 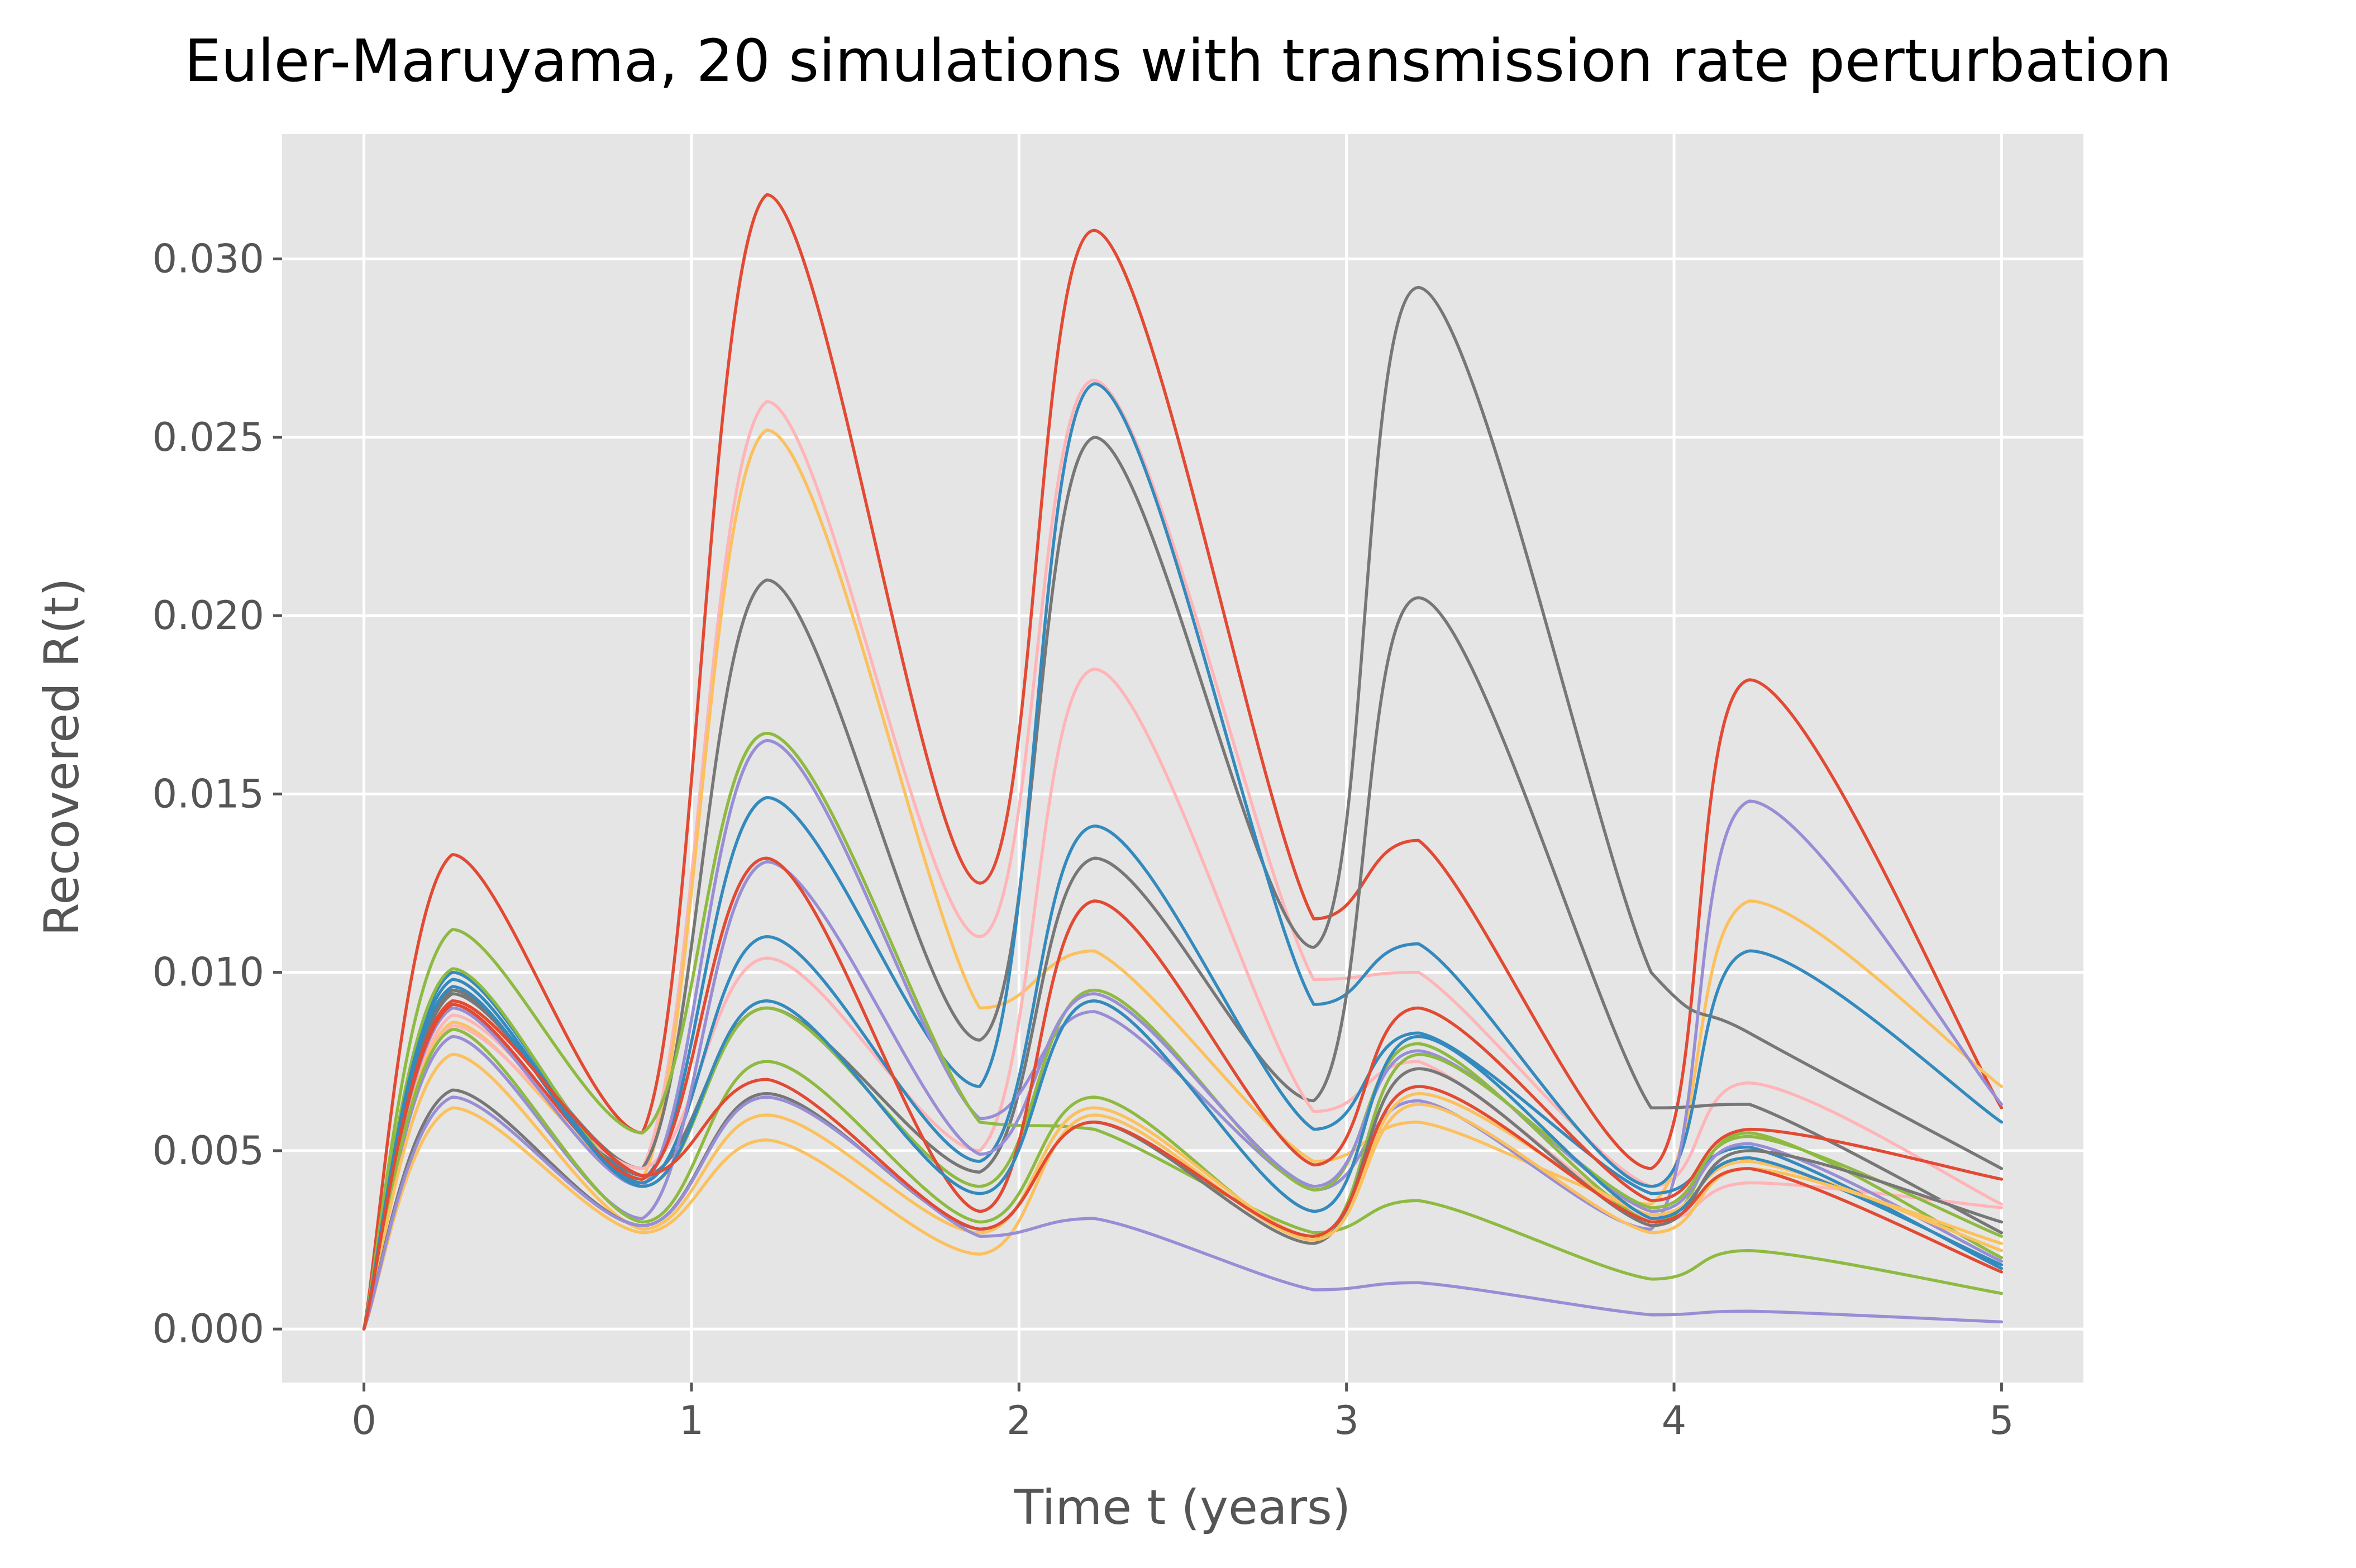 I want to click on y-tick-label: 0.000, so click(x=208, y=1329).